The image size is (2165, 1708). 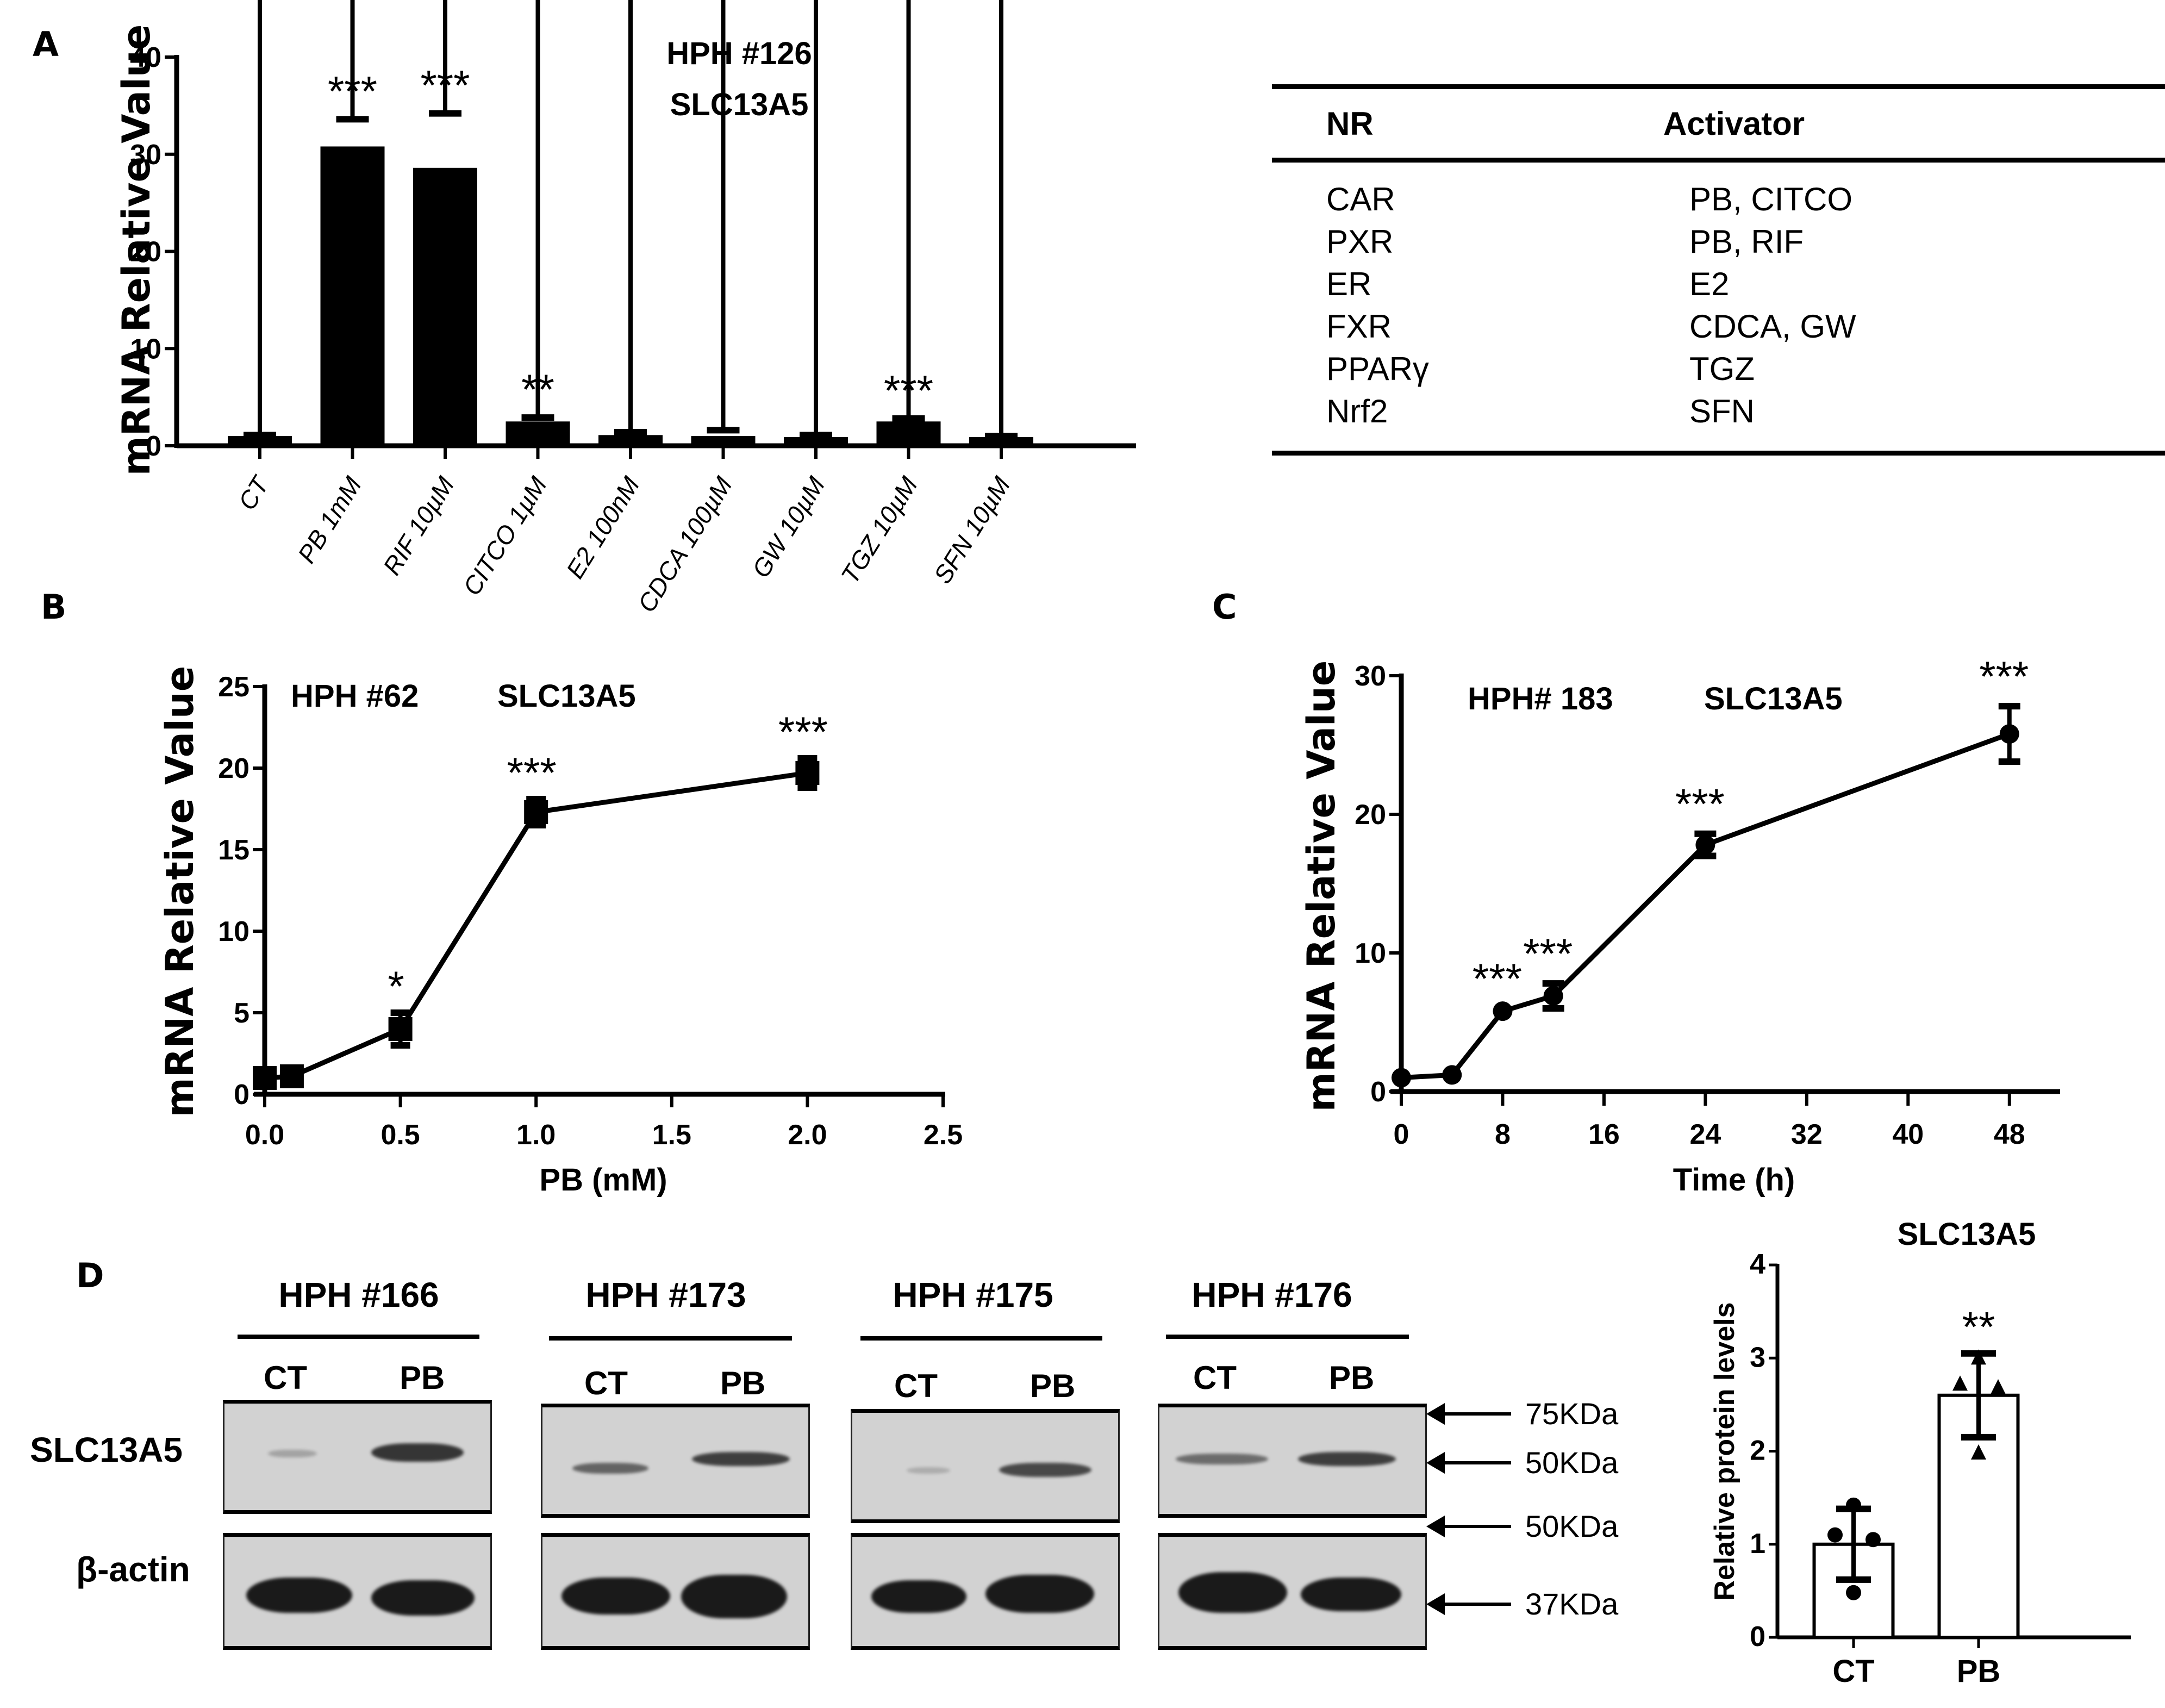 I want to click on activator-cell: CDCA, GW, so click(x=1773, y=326).